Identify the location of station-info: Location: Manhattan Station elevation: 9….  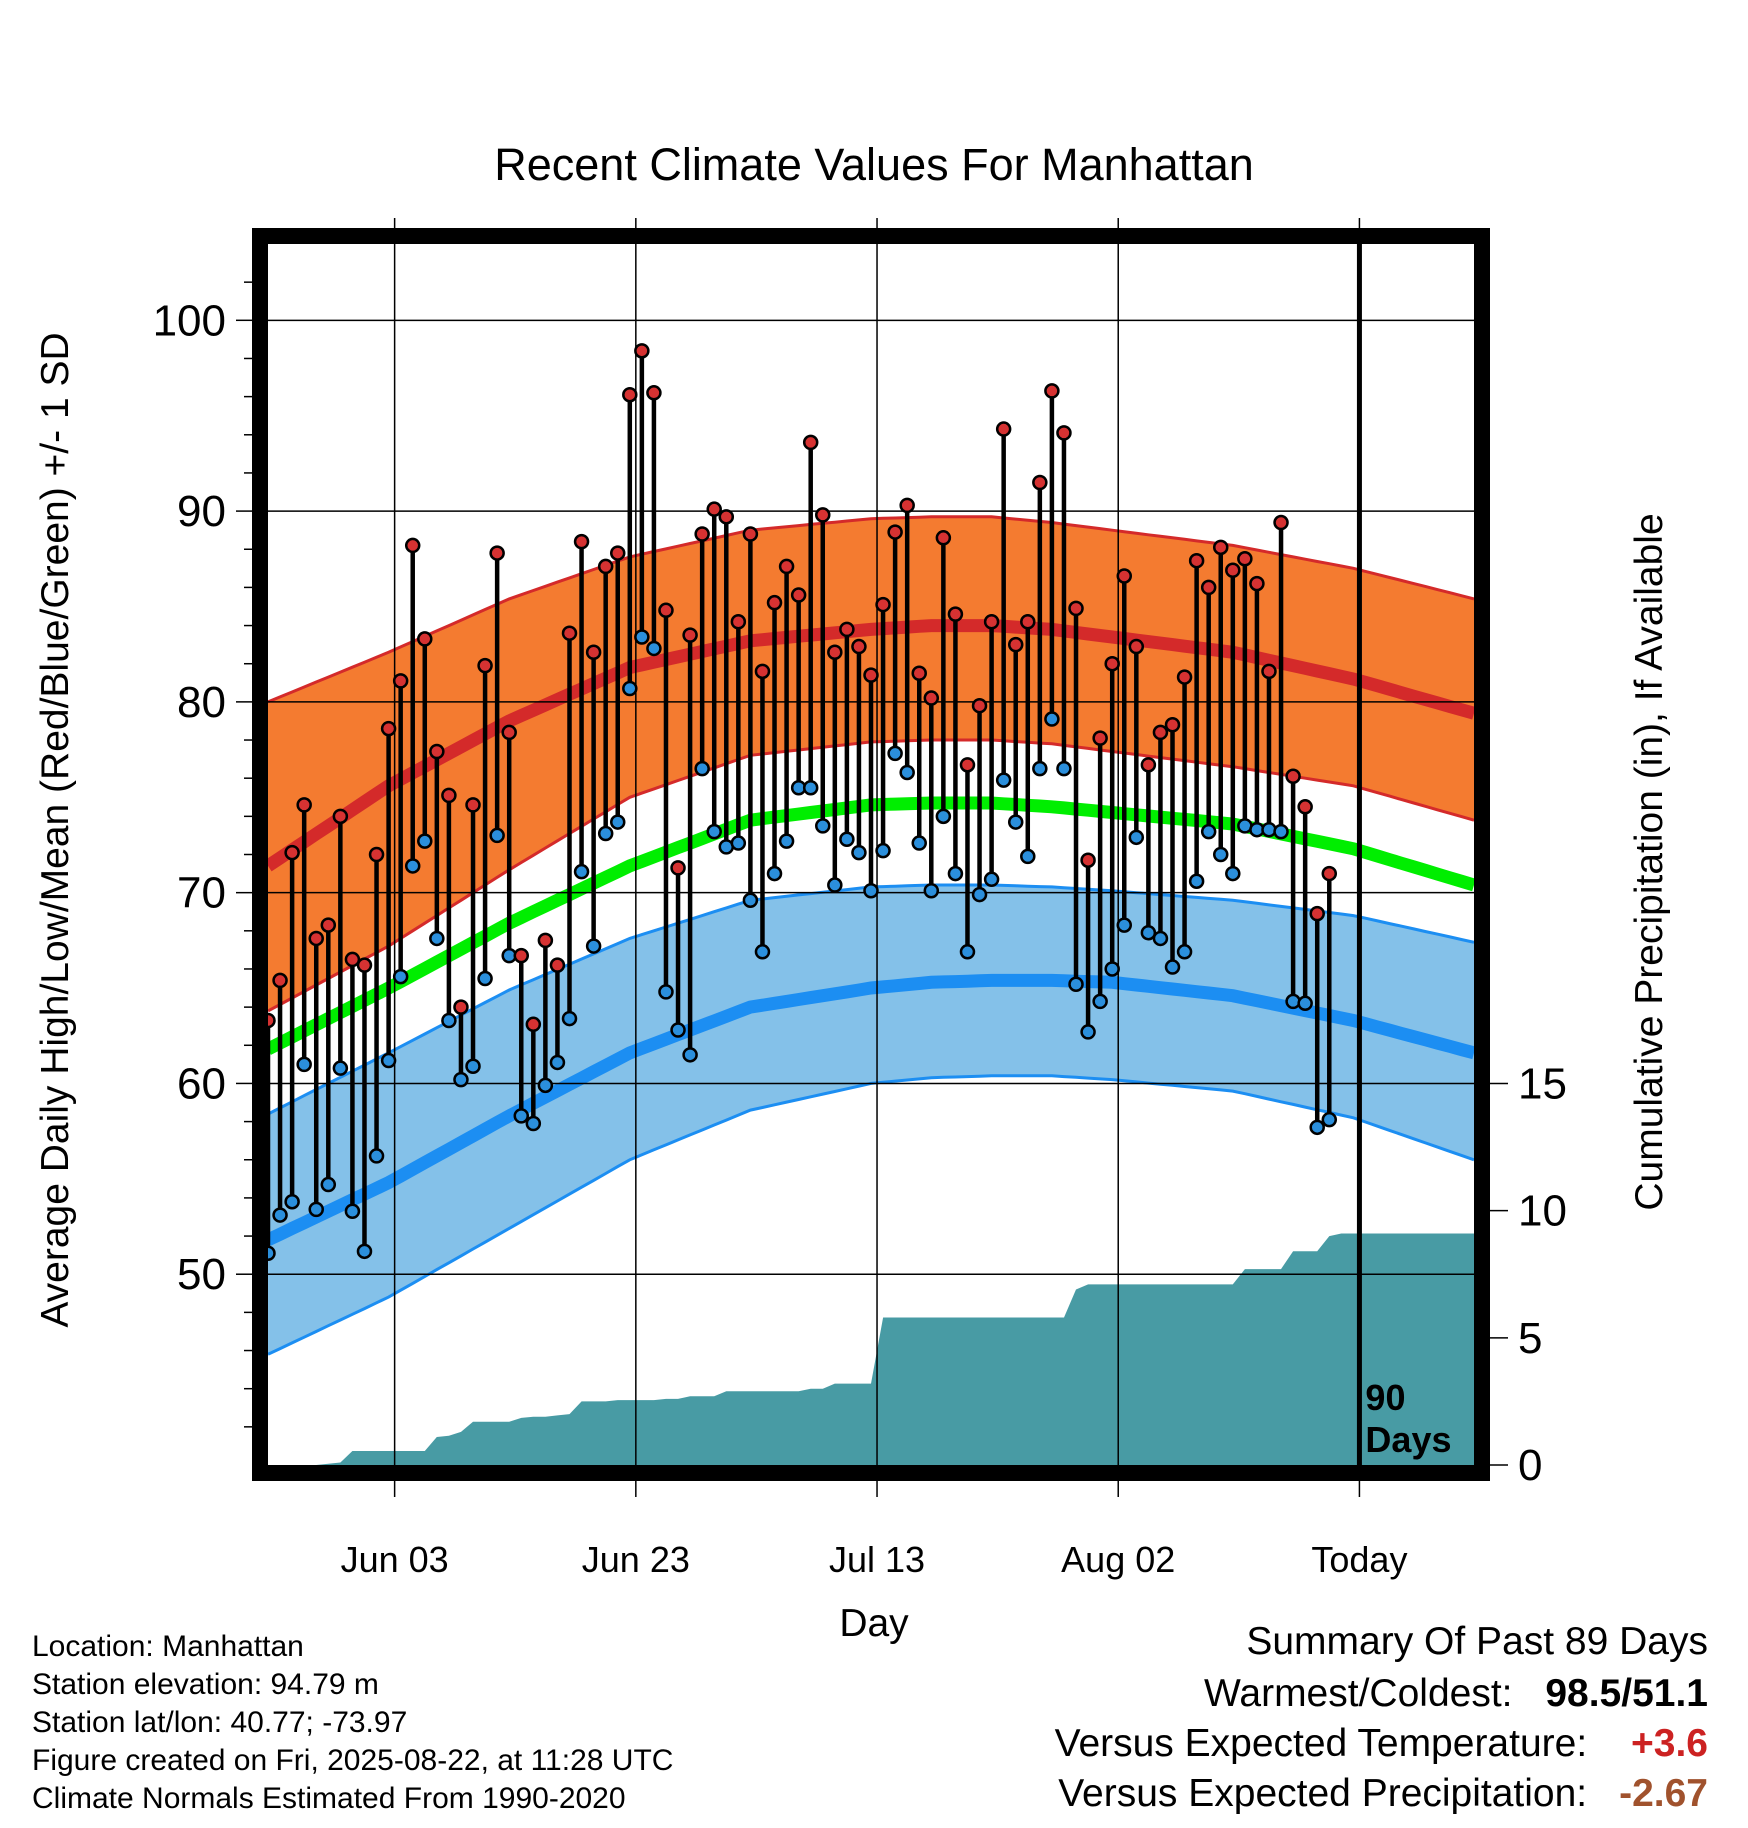
(352, 1723).